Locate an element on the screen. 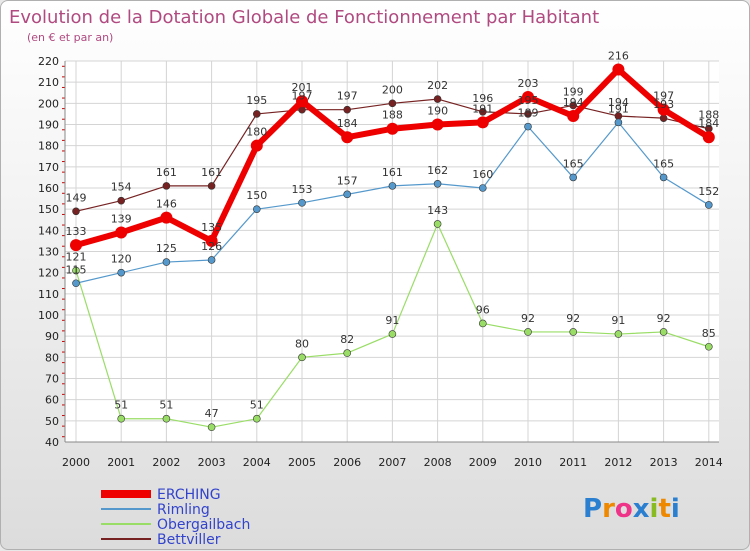 The width and height of the screenshot is (750, 551). x-tick-label: 2004 is located at coordinates (257, 462).